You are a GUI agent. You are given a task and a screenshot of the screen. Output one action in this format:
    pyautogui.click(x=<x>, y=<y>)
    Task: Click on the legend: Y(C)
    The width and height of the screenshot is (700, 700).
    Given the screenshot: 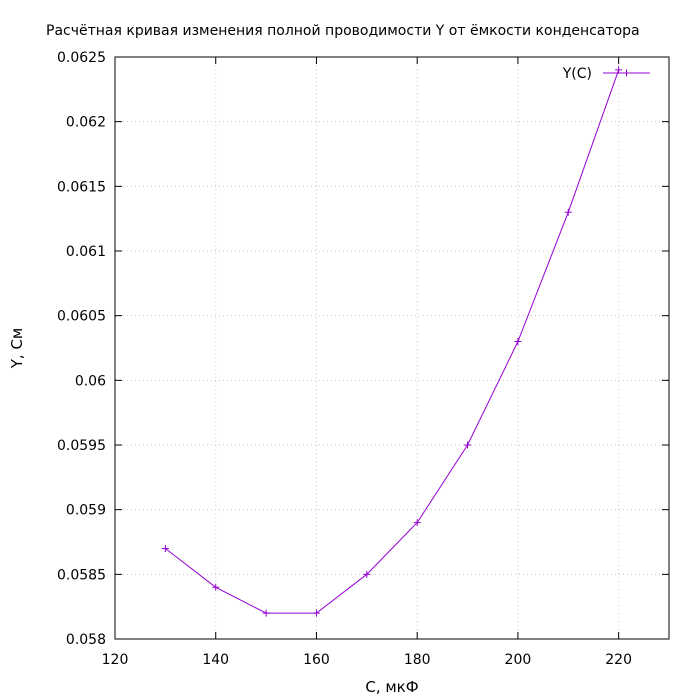 What is the action you would take?
    pyautogui.click(x=606, y=74)
    